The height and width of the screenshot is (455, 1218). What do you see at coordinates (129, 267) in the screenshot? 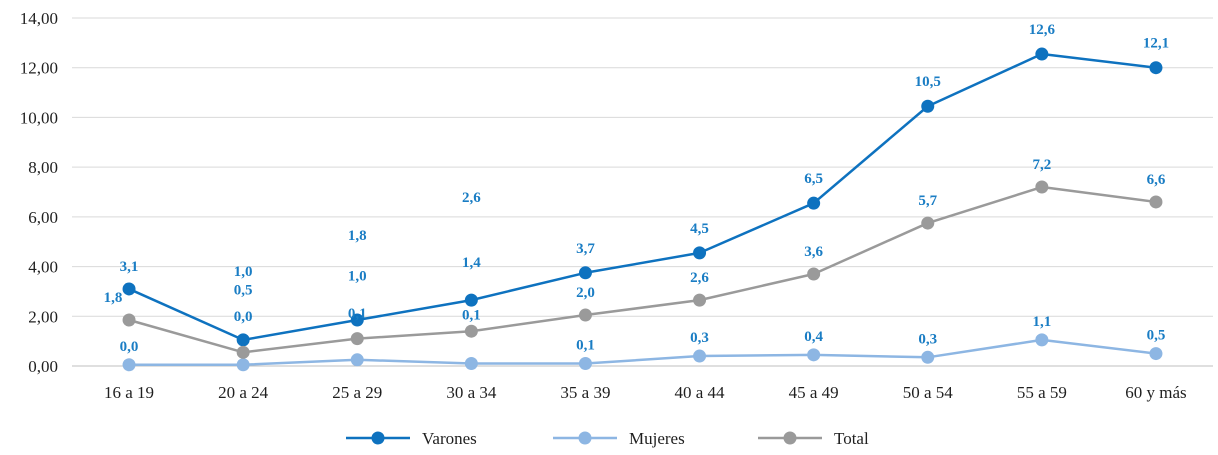
I see `data-label-varones: 3,1` at bounding box center [129, 267].